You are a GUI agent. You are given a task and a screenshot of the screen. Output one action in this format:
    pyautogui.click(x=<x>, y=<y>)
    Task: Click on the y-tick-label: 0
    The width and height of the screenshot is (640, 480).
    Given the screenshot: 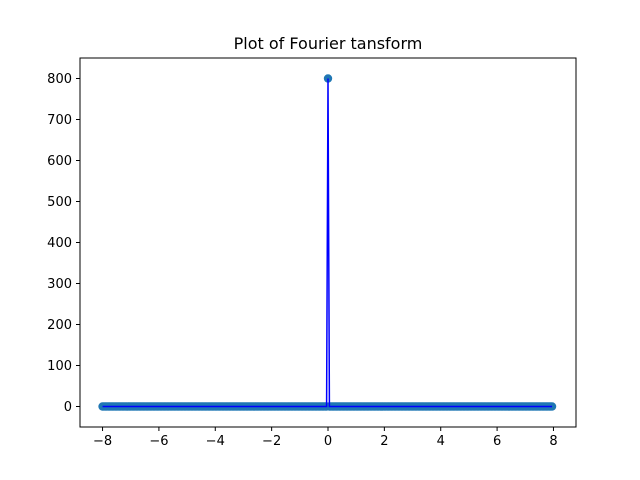 What is the action you would take?
    pyautogui.click(x=68, y=407)
    